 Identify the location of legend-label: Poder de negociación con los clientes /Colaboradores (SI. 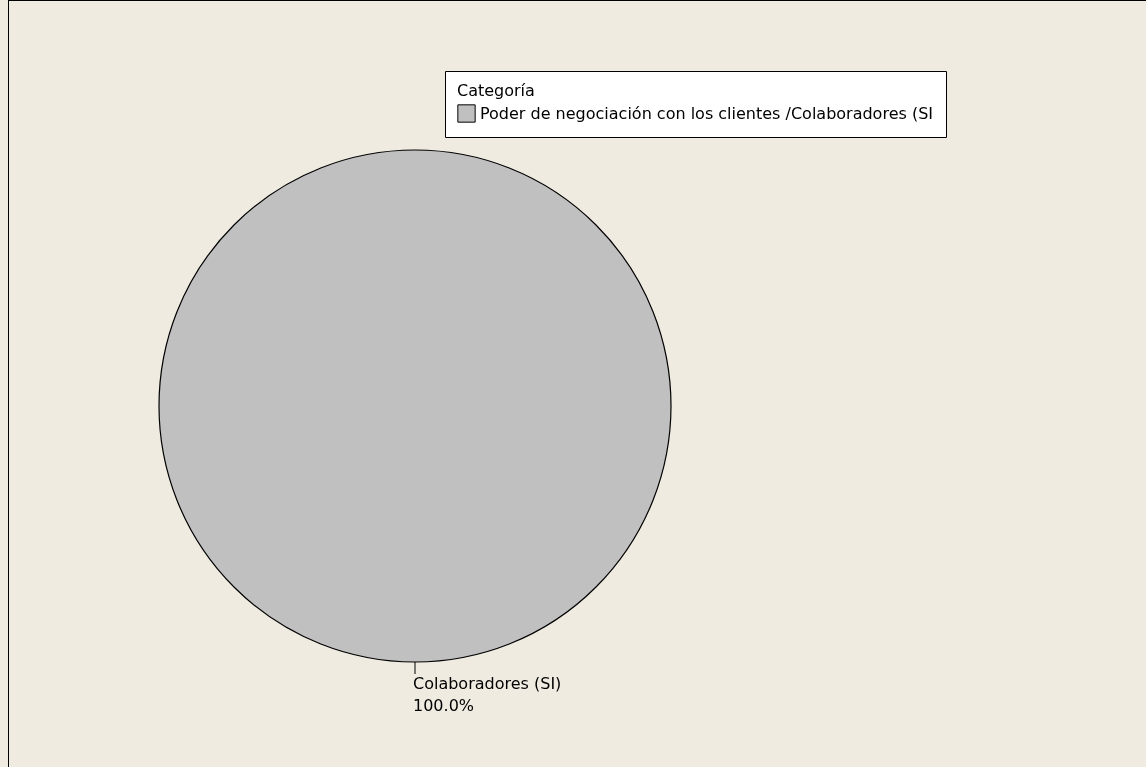
(707, 113).